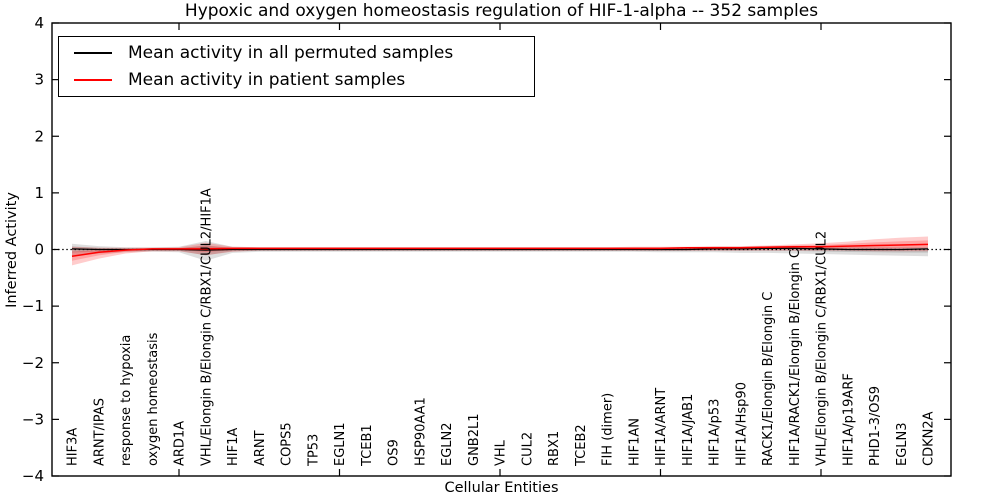 The height and width of the screenshot is (500, 1000). Describe the element at coordinates (33, 419) in the screenshot. I see `y-tick-label: −3` at that location.